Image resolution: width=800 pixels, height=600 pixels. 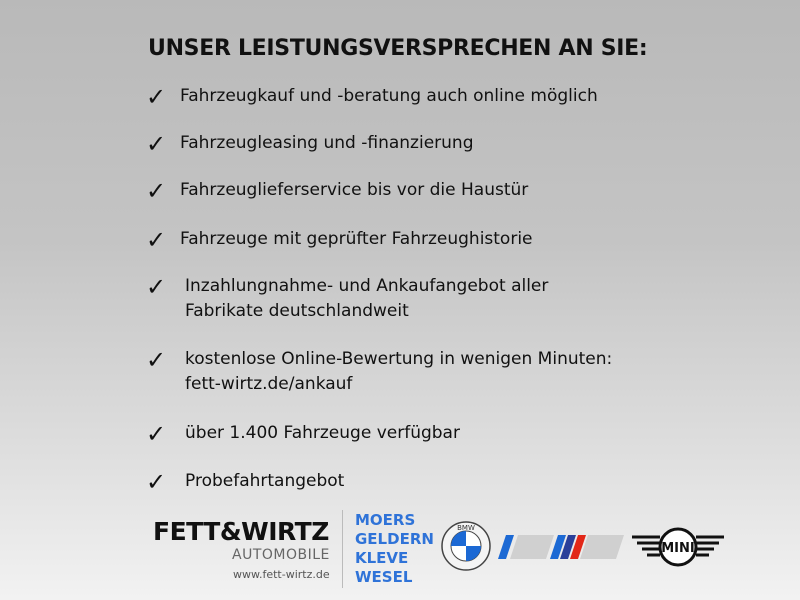 What do you see at coordinates (269, 384) in the screenshot?
I see `text-line: fett-wirtz.de/ankauf` at bounding box center [269, 384].